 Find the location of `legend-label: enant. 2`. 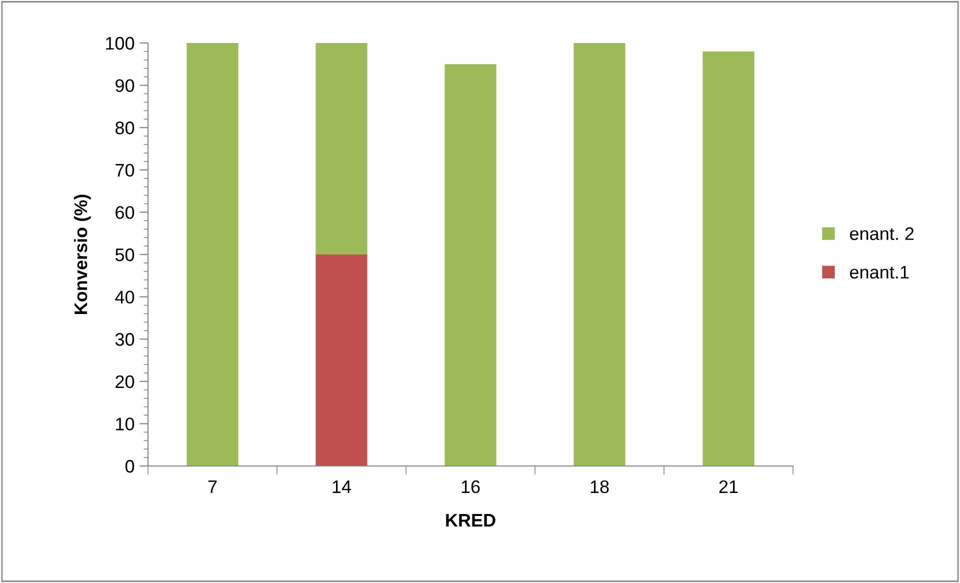

legend-label: enant. 2 is located at coordinates (882, 233).